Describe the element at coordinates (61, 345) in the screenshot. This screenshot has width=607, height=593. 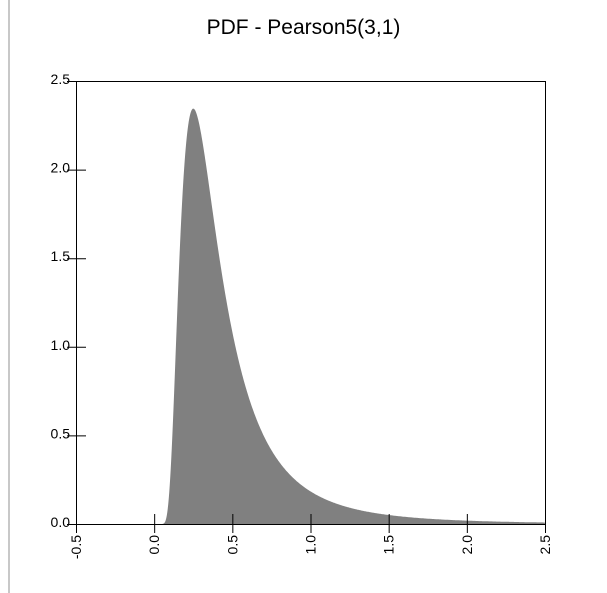
I see `y-tick-label: 1.0` at that location.